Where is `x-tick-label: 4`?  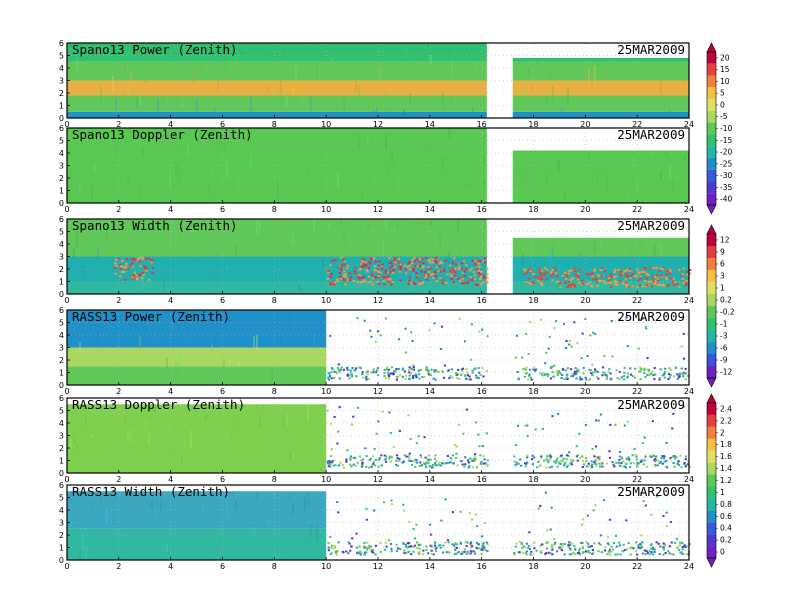 x-tick-label: 4 is located at coordinates (170, 391).